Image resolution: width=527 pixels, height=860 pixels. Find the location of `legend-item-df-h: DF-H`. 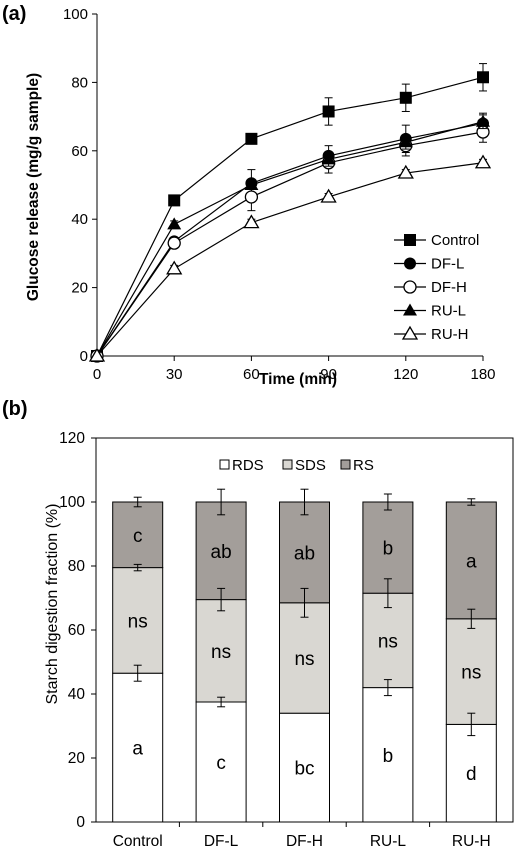

legend-item-df-h: DF-H is located at coordinates (430, 287).